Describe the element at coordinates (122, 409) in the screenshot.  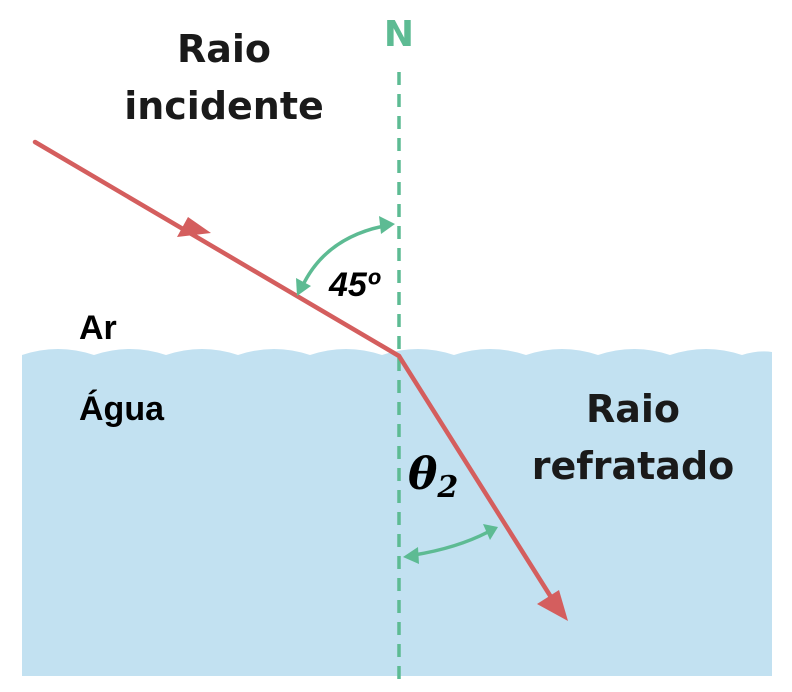
I see `medium-water-label: Água` at that location.